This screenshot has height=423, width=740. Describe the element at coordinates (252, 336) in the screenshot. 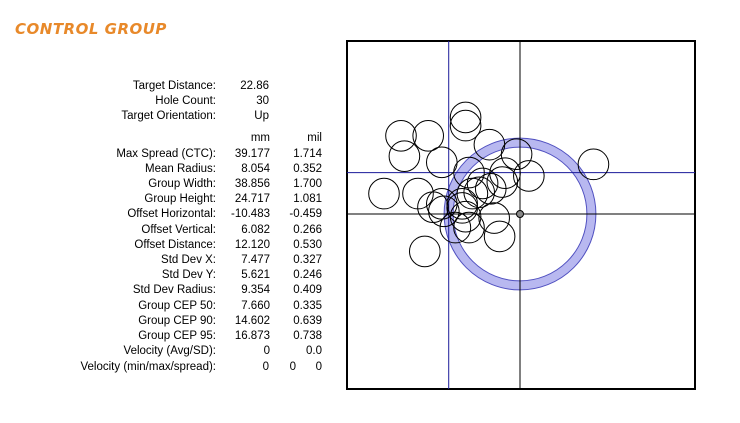

I see `stat-mm: 16.873` at that location.